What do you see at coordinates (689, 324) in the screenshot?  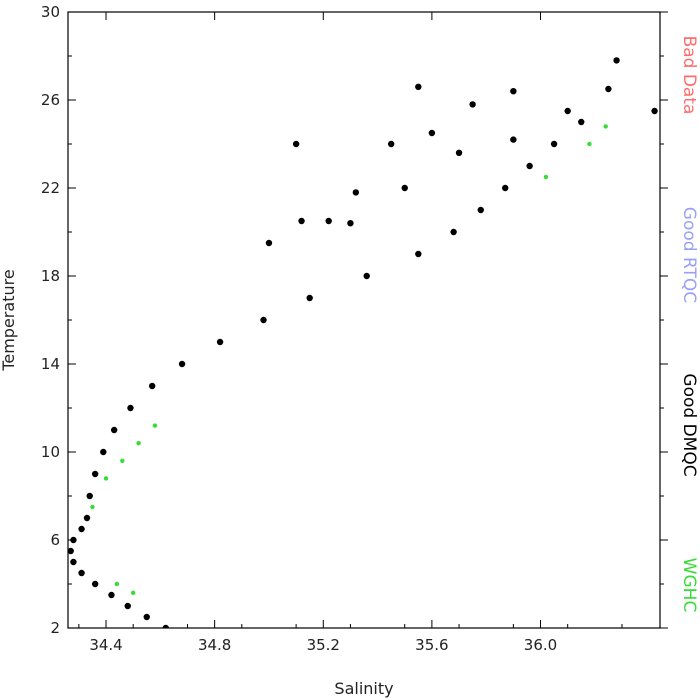 I see `legend: Bad Data Good RTQC Good DMQC WGHC` at bounding box center [689, 324].